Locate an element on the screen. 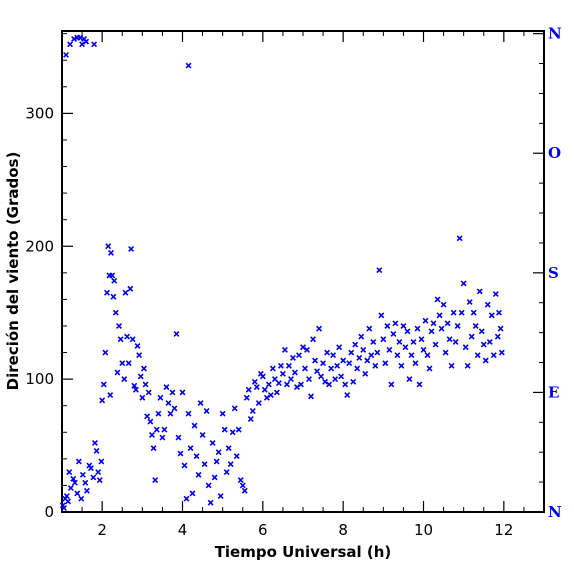 The image size is (574, 574). x-tick-label: 12 is located at coordinates (503, 530).